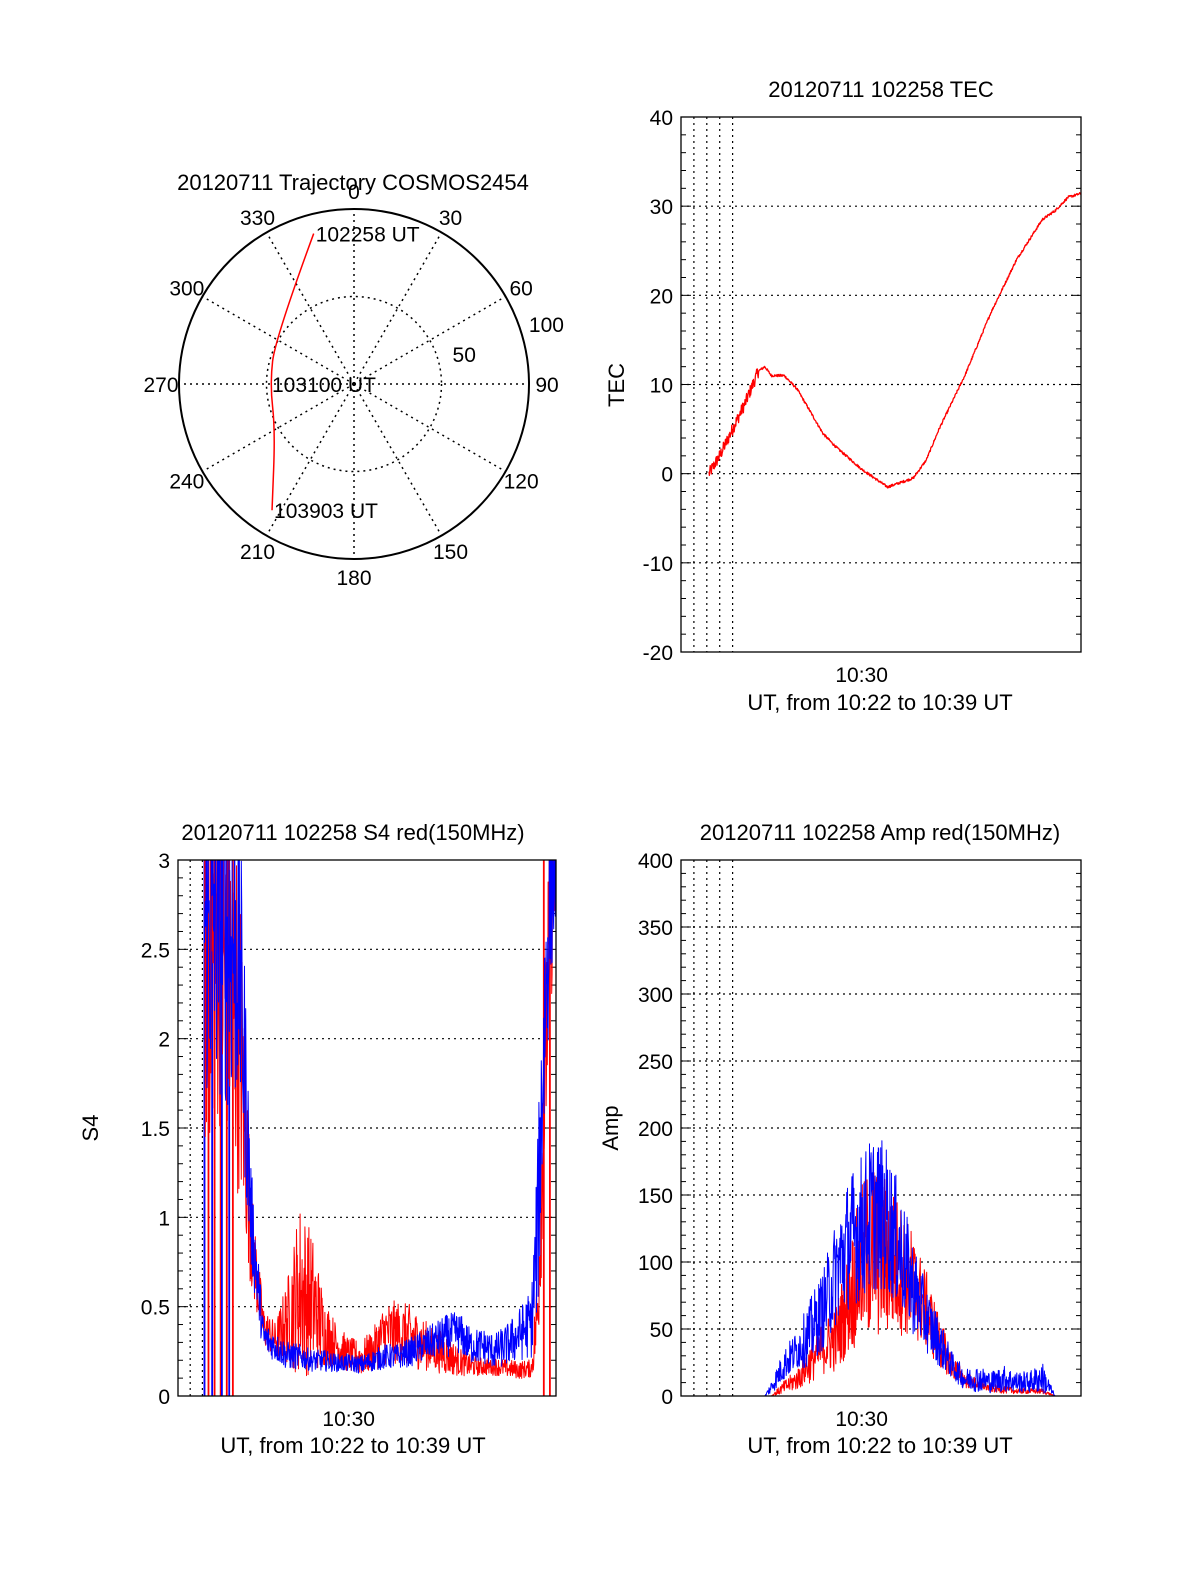 The width and height of the screenshot is (1200, 1580). I want to click on polar-azimuth-label: 300, so click(186, 289).